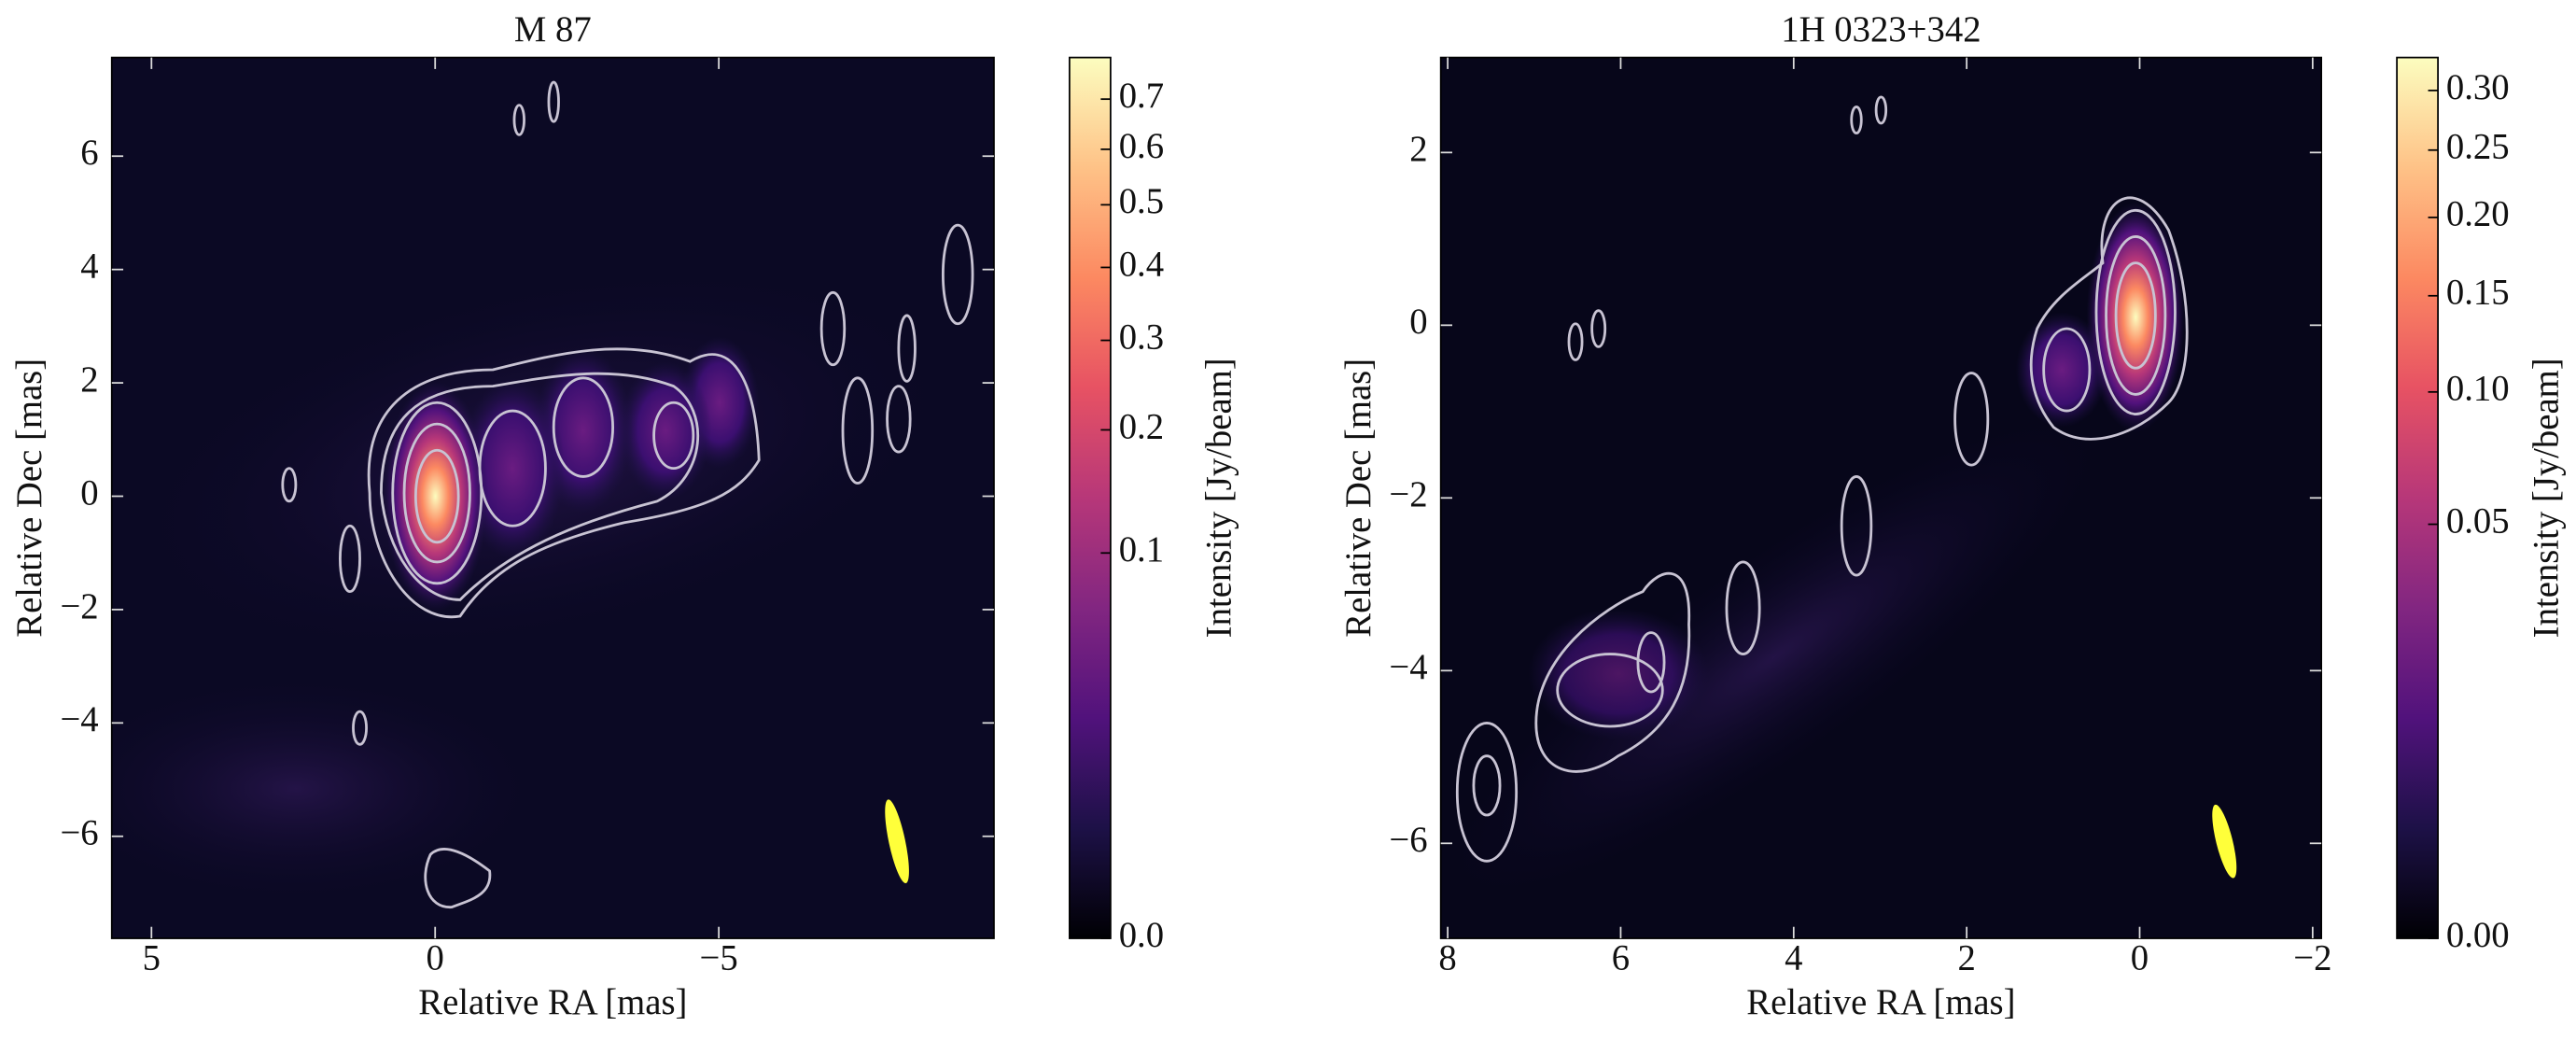  What do you see at coordinates (1141, 336) in the screenshot?
I see `colorbar-tick-label: 0.3` at bounding box center [1141, 336].